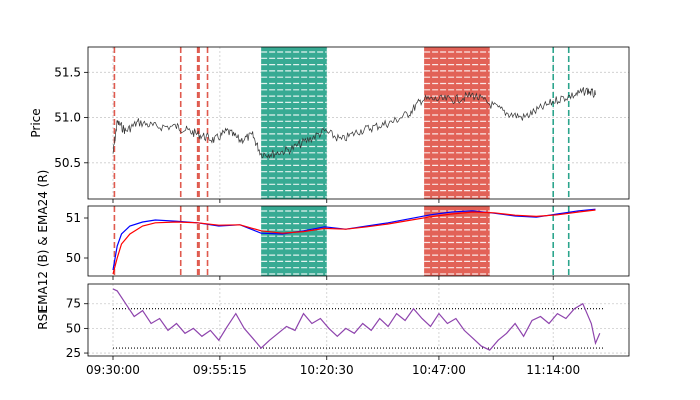  Describe the element at coordinates (553, 370) in the screenshot. I see `xtick-label: 11:14:00` at that location.